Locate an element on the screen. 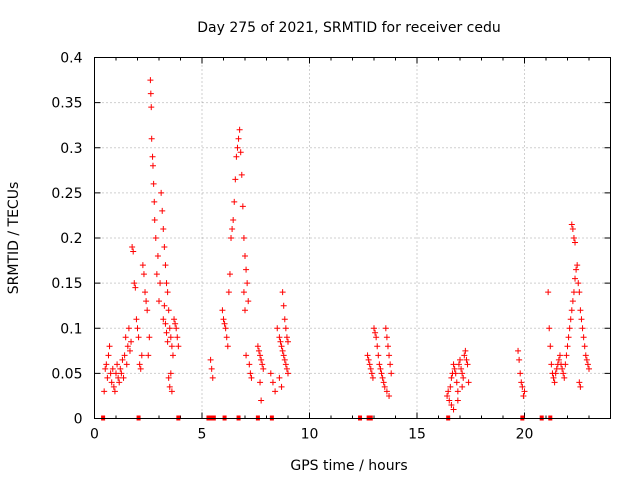  y-tick-label: 0.1 is located at coordinates (71, 329).